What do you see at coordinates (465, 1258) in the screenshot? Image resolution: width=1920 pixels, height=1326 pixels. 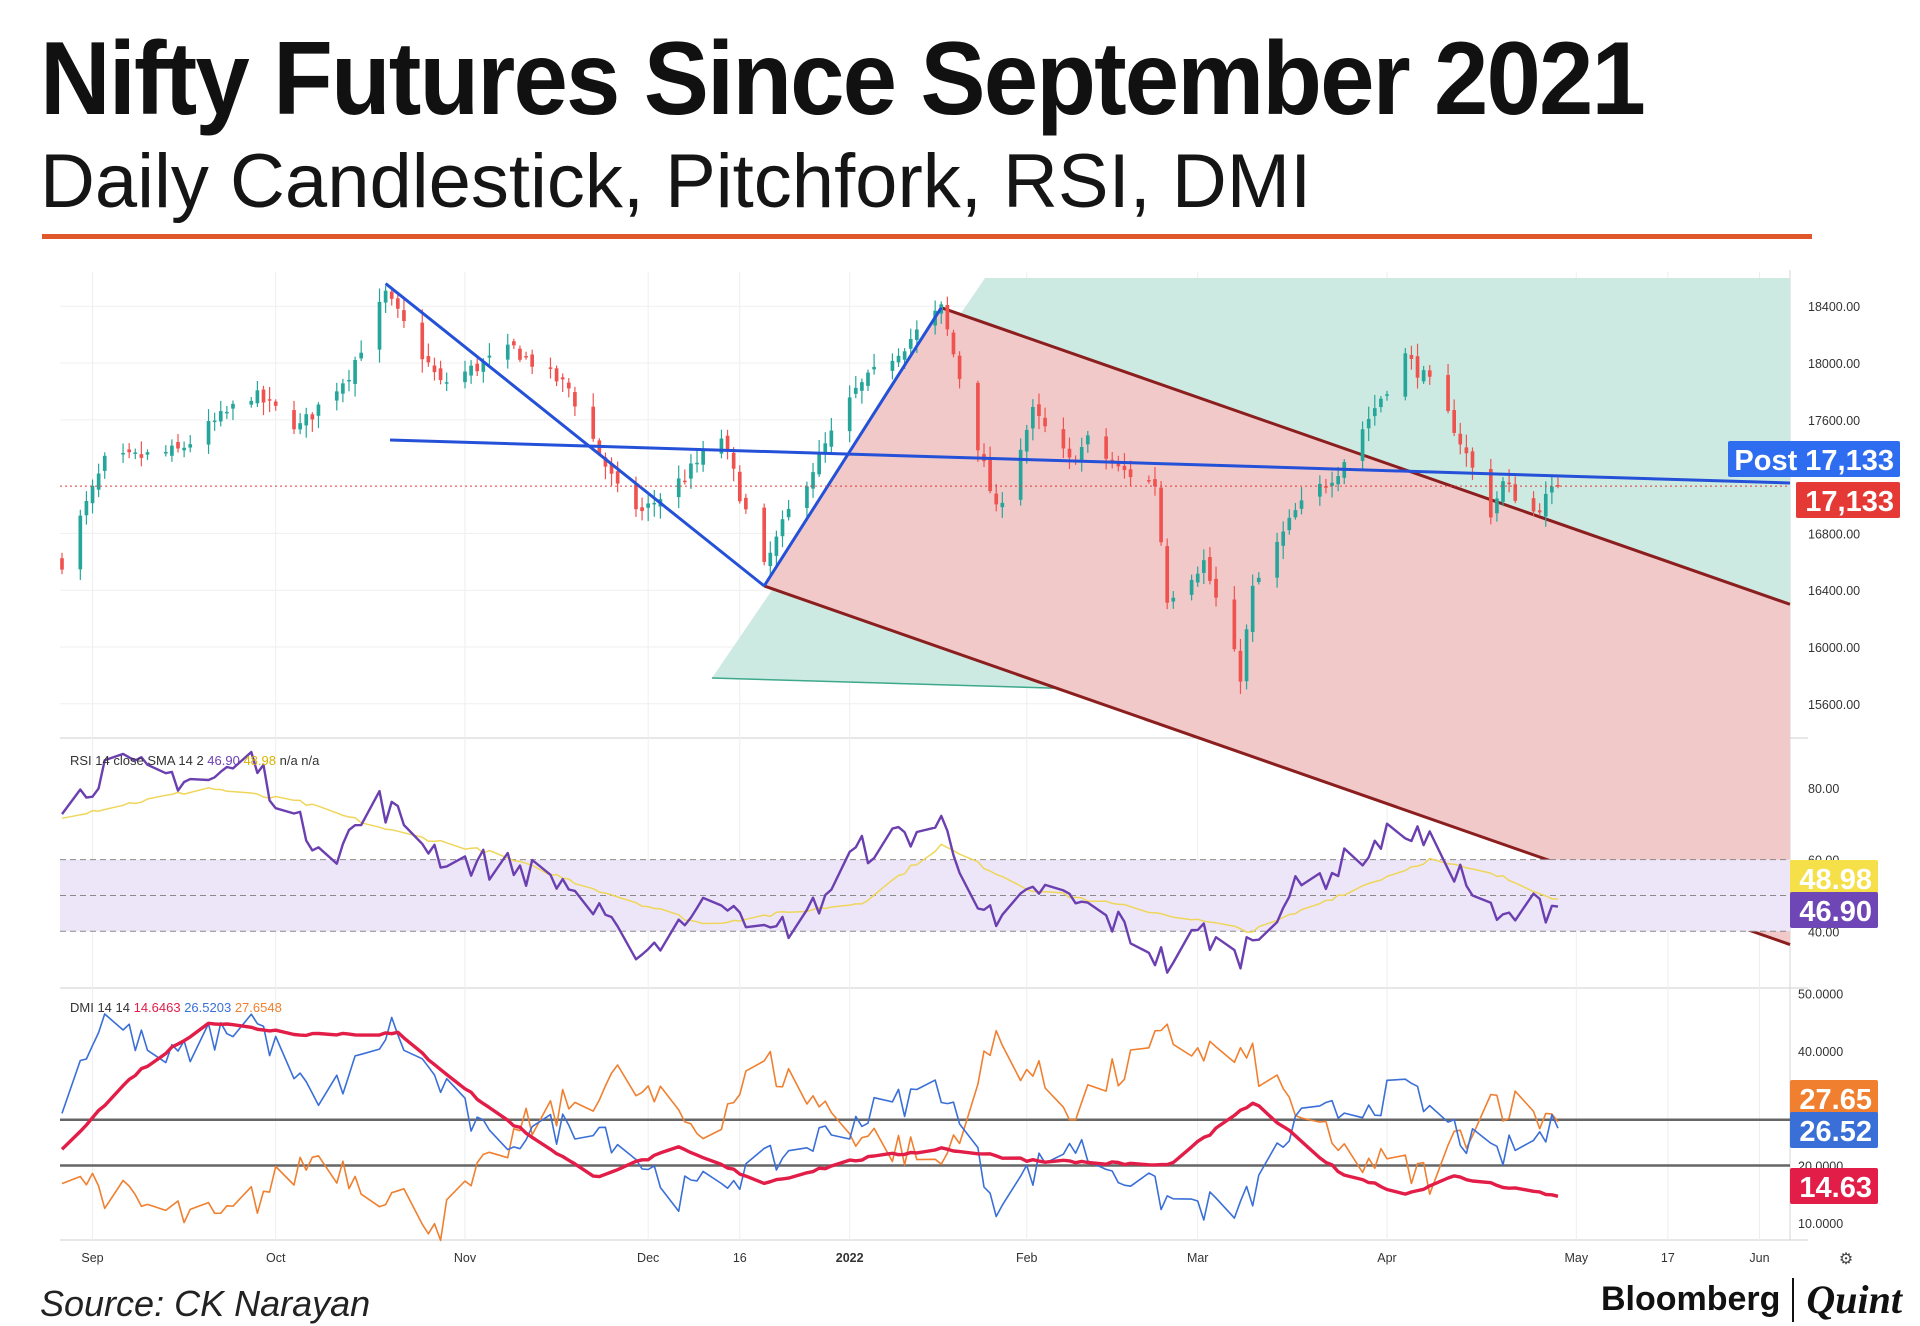 I see `x-tick-label: Nov` at bounding box center [465, 1258].